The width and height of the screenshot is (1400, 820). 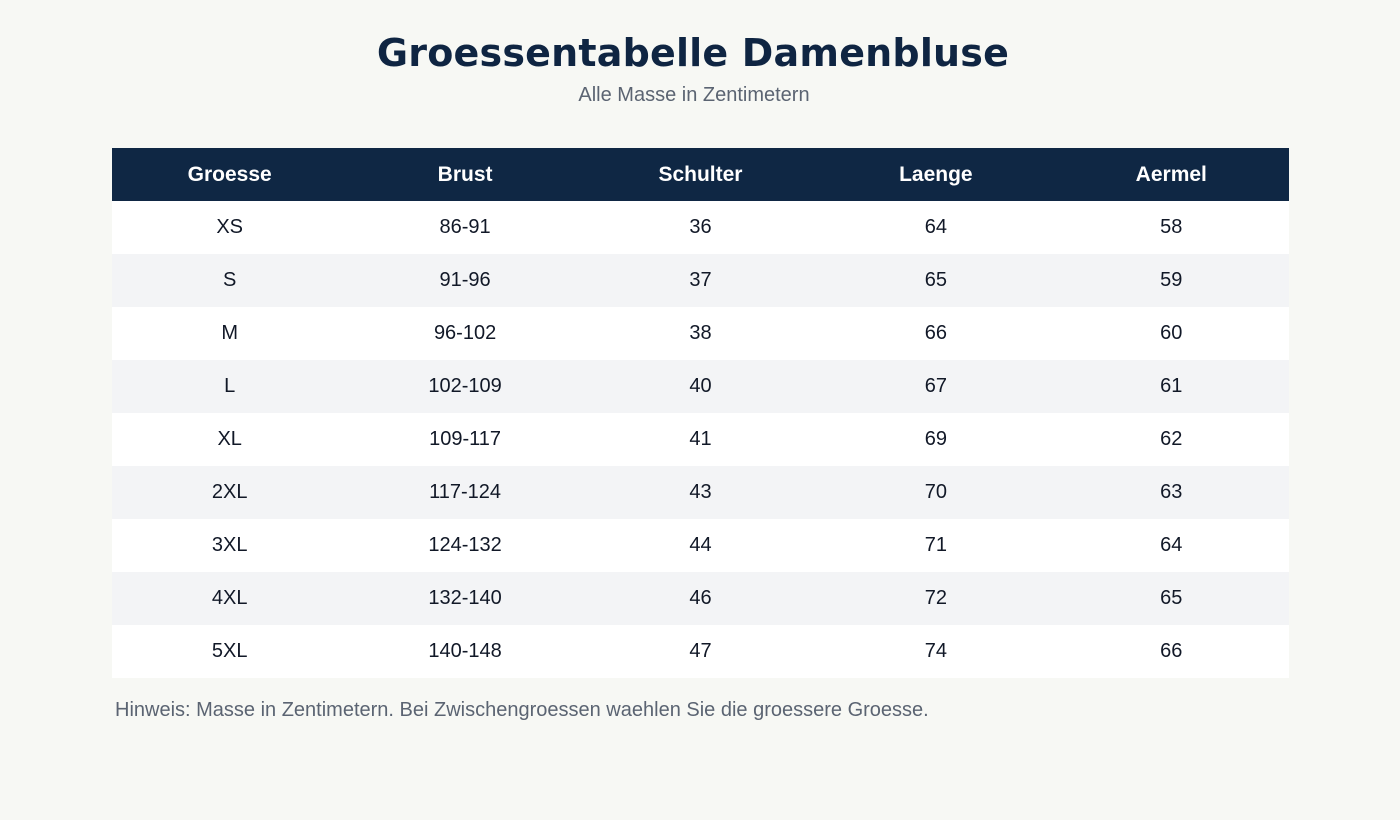 What do you see at coordinates (1171, 280) in the screenshot?
I see `table-cell: 59` at bounding box center [1171, 280].